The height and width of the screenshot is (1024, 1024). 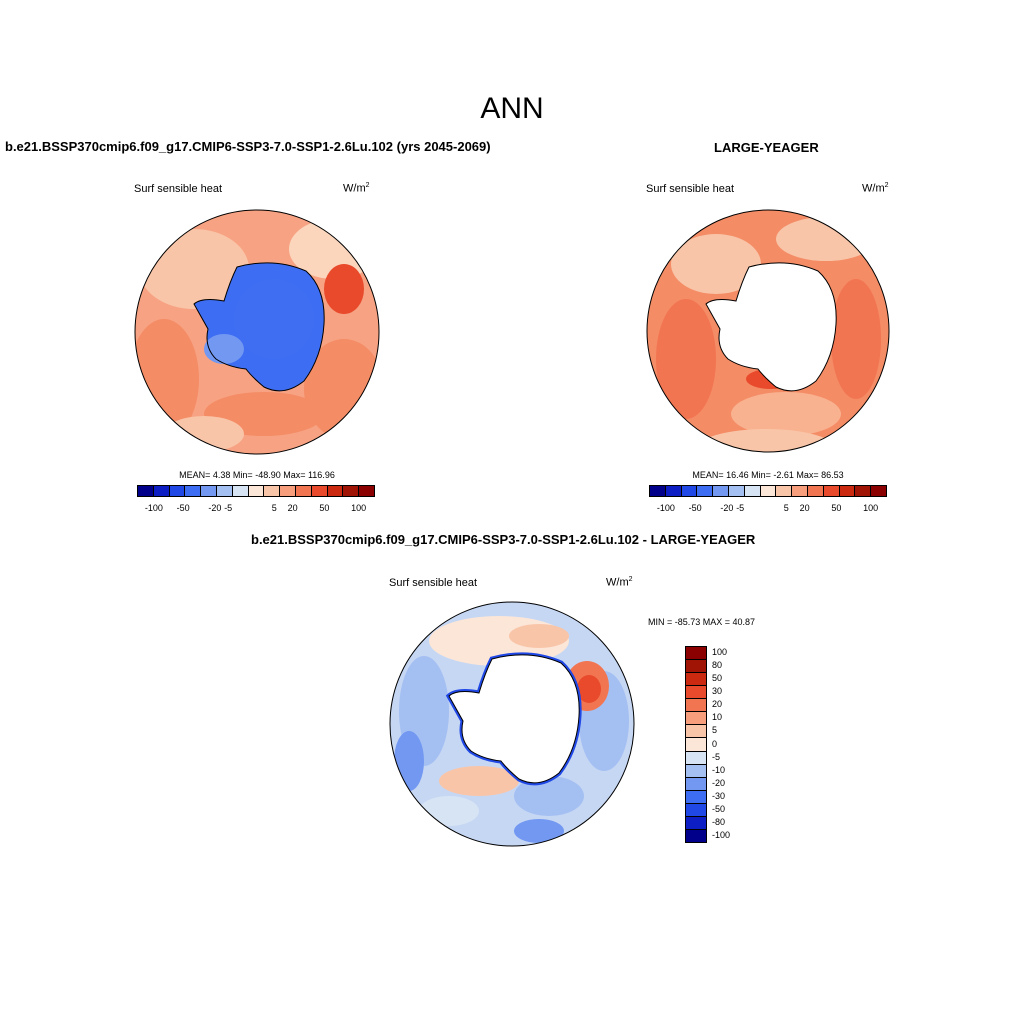 What do you see at coordinates (257, 332) in the screenshot?
I see `left-polar-map` at bounding box center [257, 332].